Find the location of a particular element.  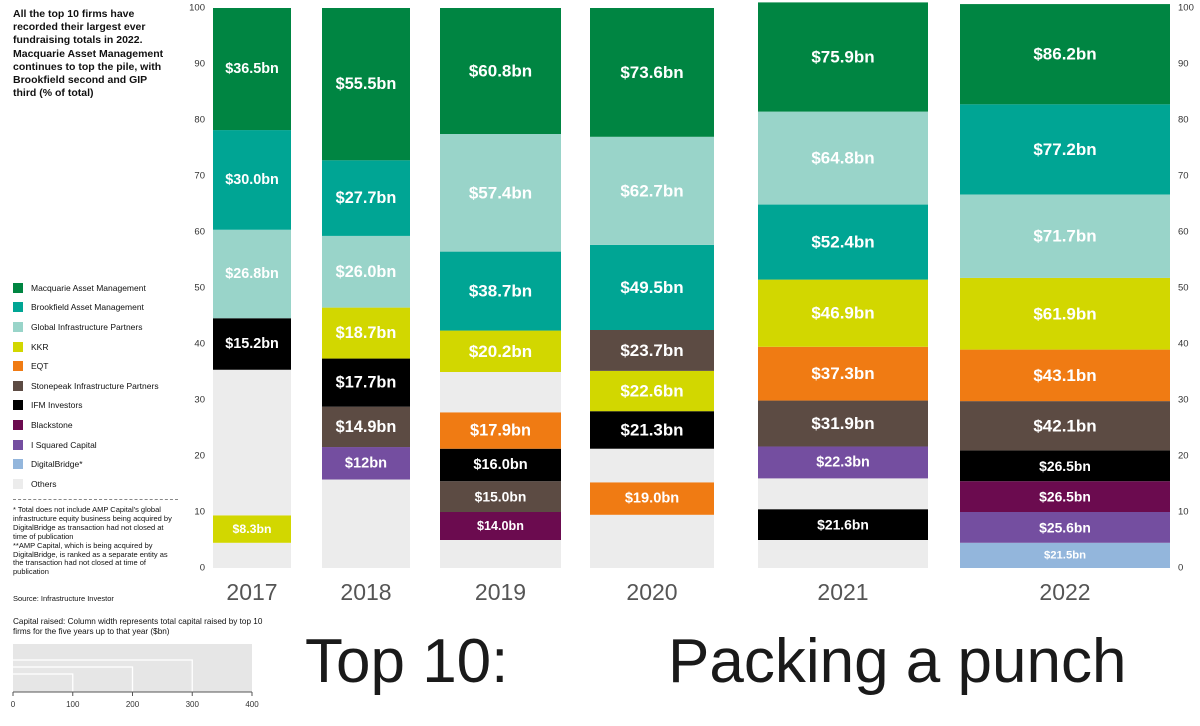

y-tick-label-right: 30 is located at coordinates (1183, 400).